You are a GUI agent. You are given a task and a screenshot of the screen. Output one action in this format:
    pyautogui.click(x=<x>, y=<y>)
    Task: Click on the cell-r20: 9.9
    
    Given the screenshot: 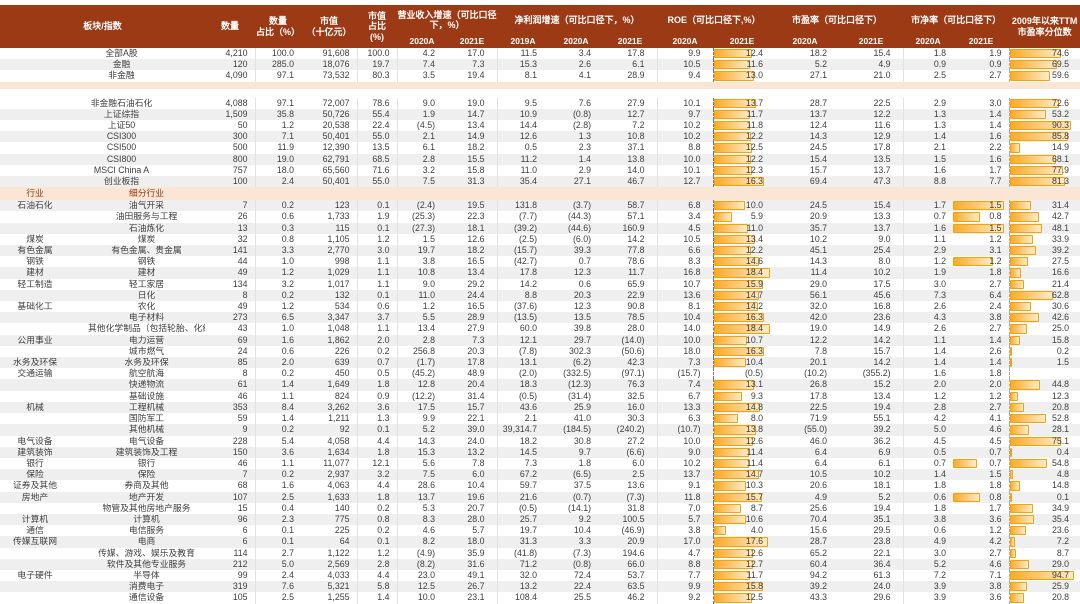 What is the action you would take?
    pyautogui.click(x=429, y=418)
    